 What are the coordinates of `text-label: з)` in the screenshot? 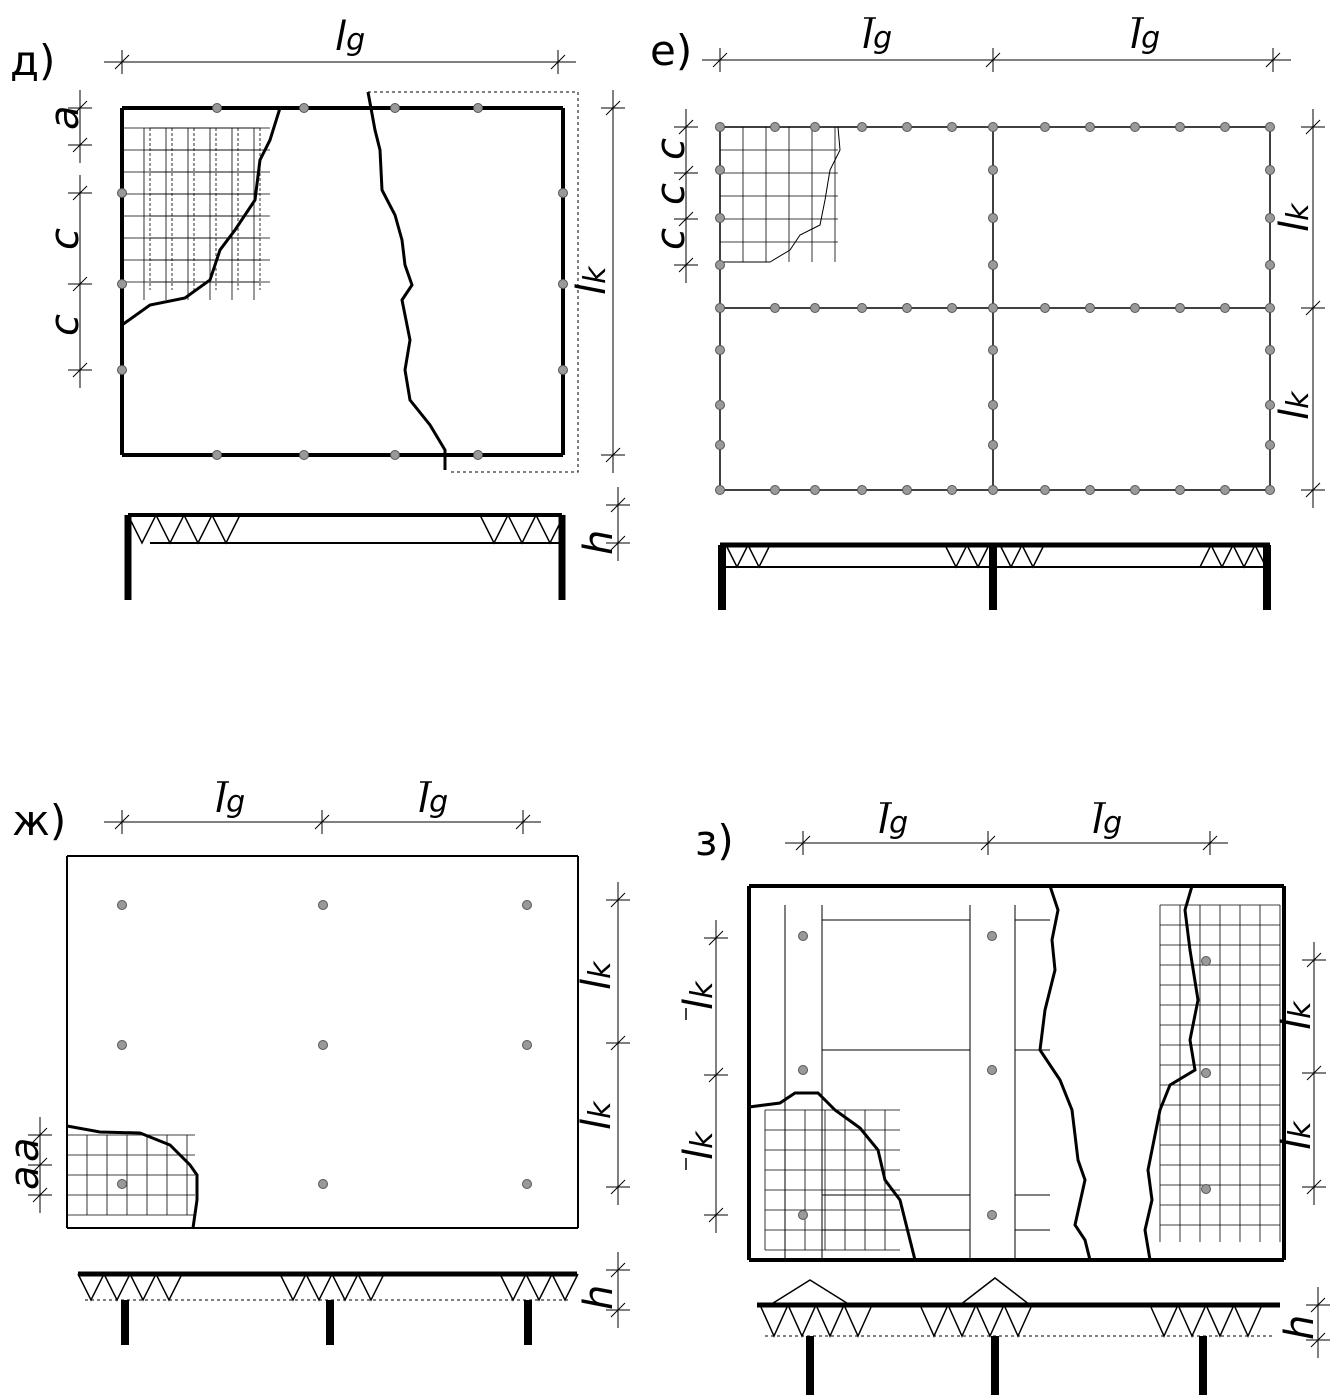 It's located at (714, 840).